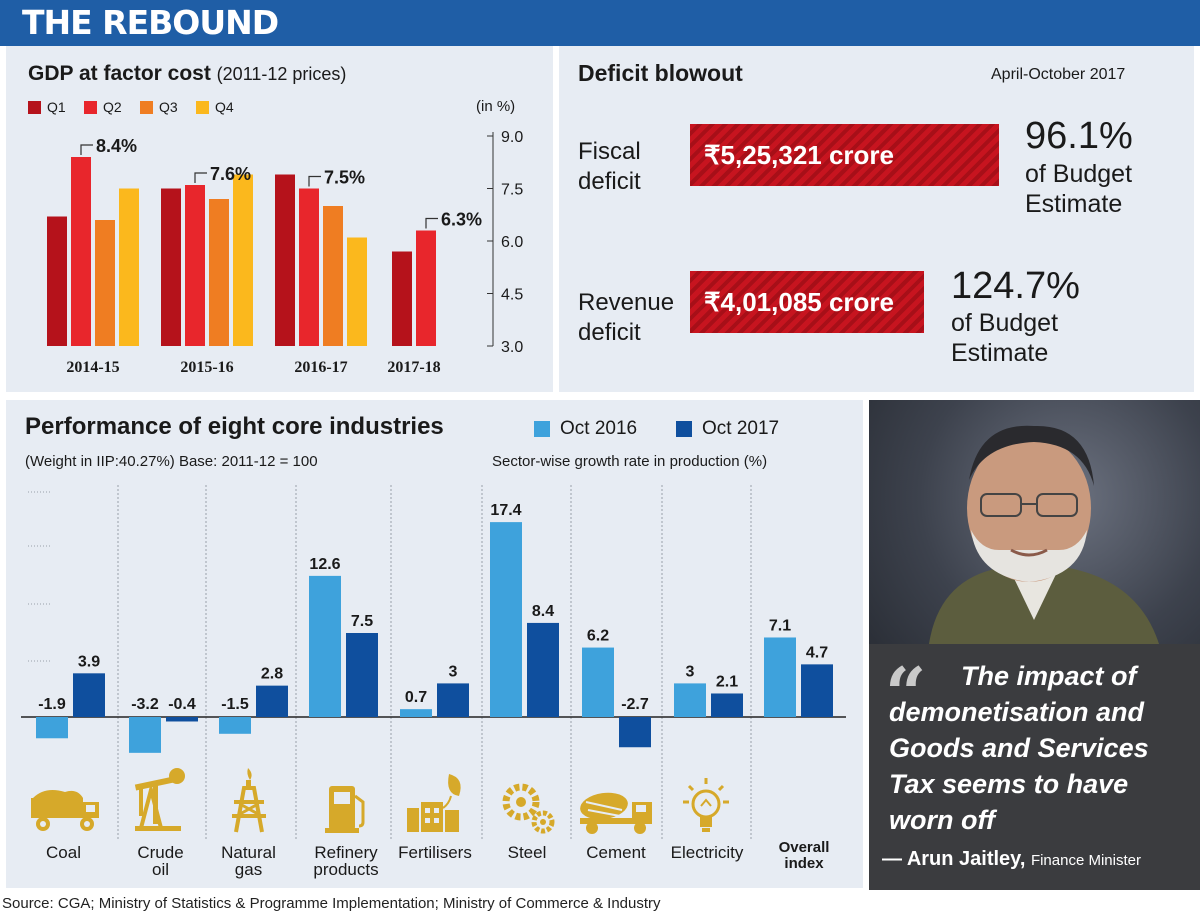  I want to click on sector-label-line: Cement, so click(616, 852).